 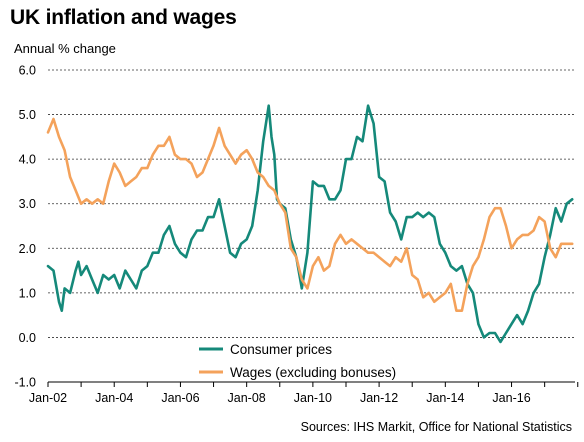 What do you see at coordinates (247, 398) in the screenshot?
I see `x-tick-label: Jan-08` at bounding box center [247, 398].